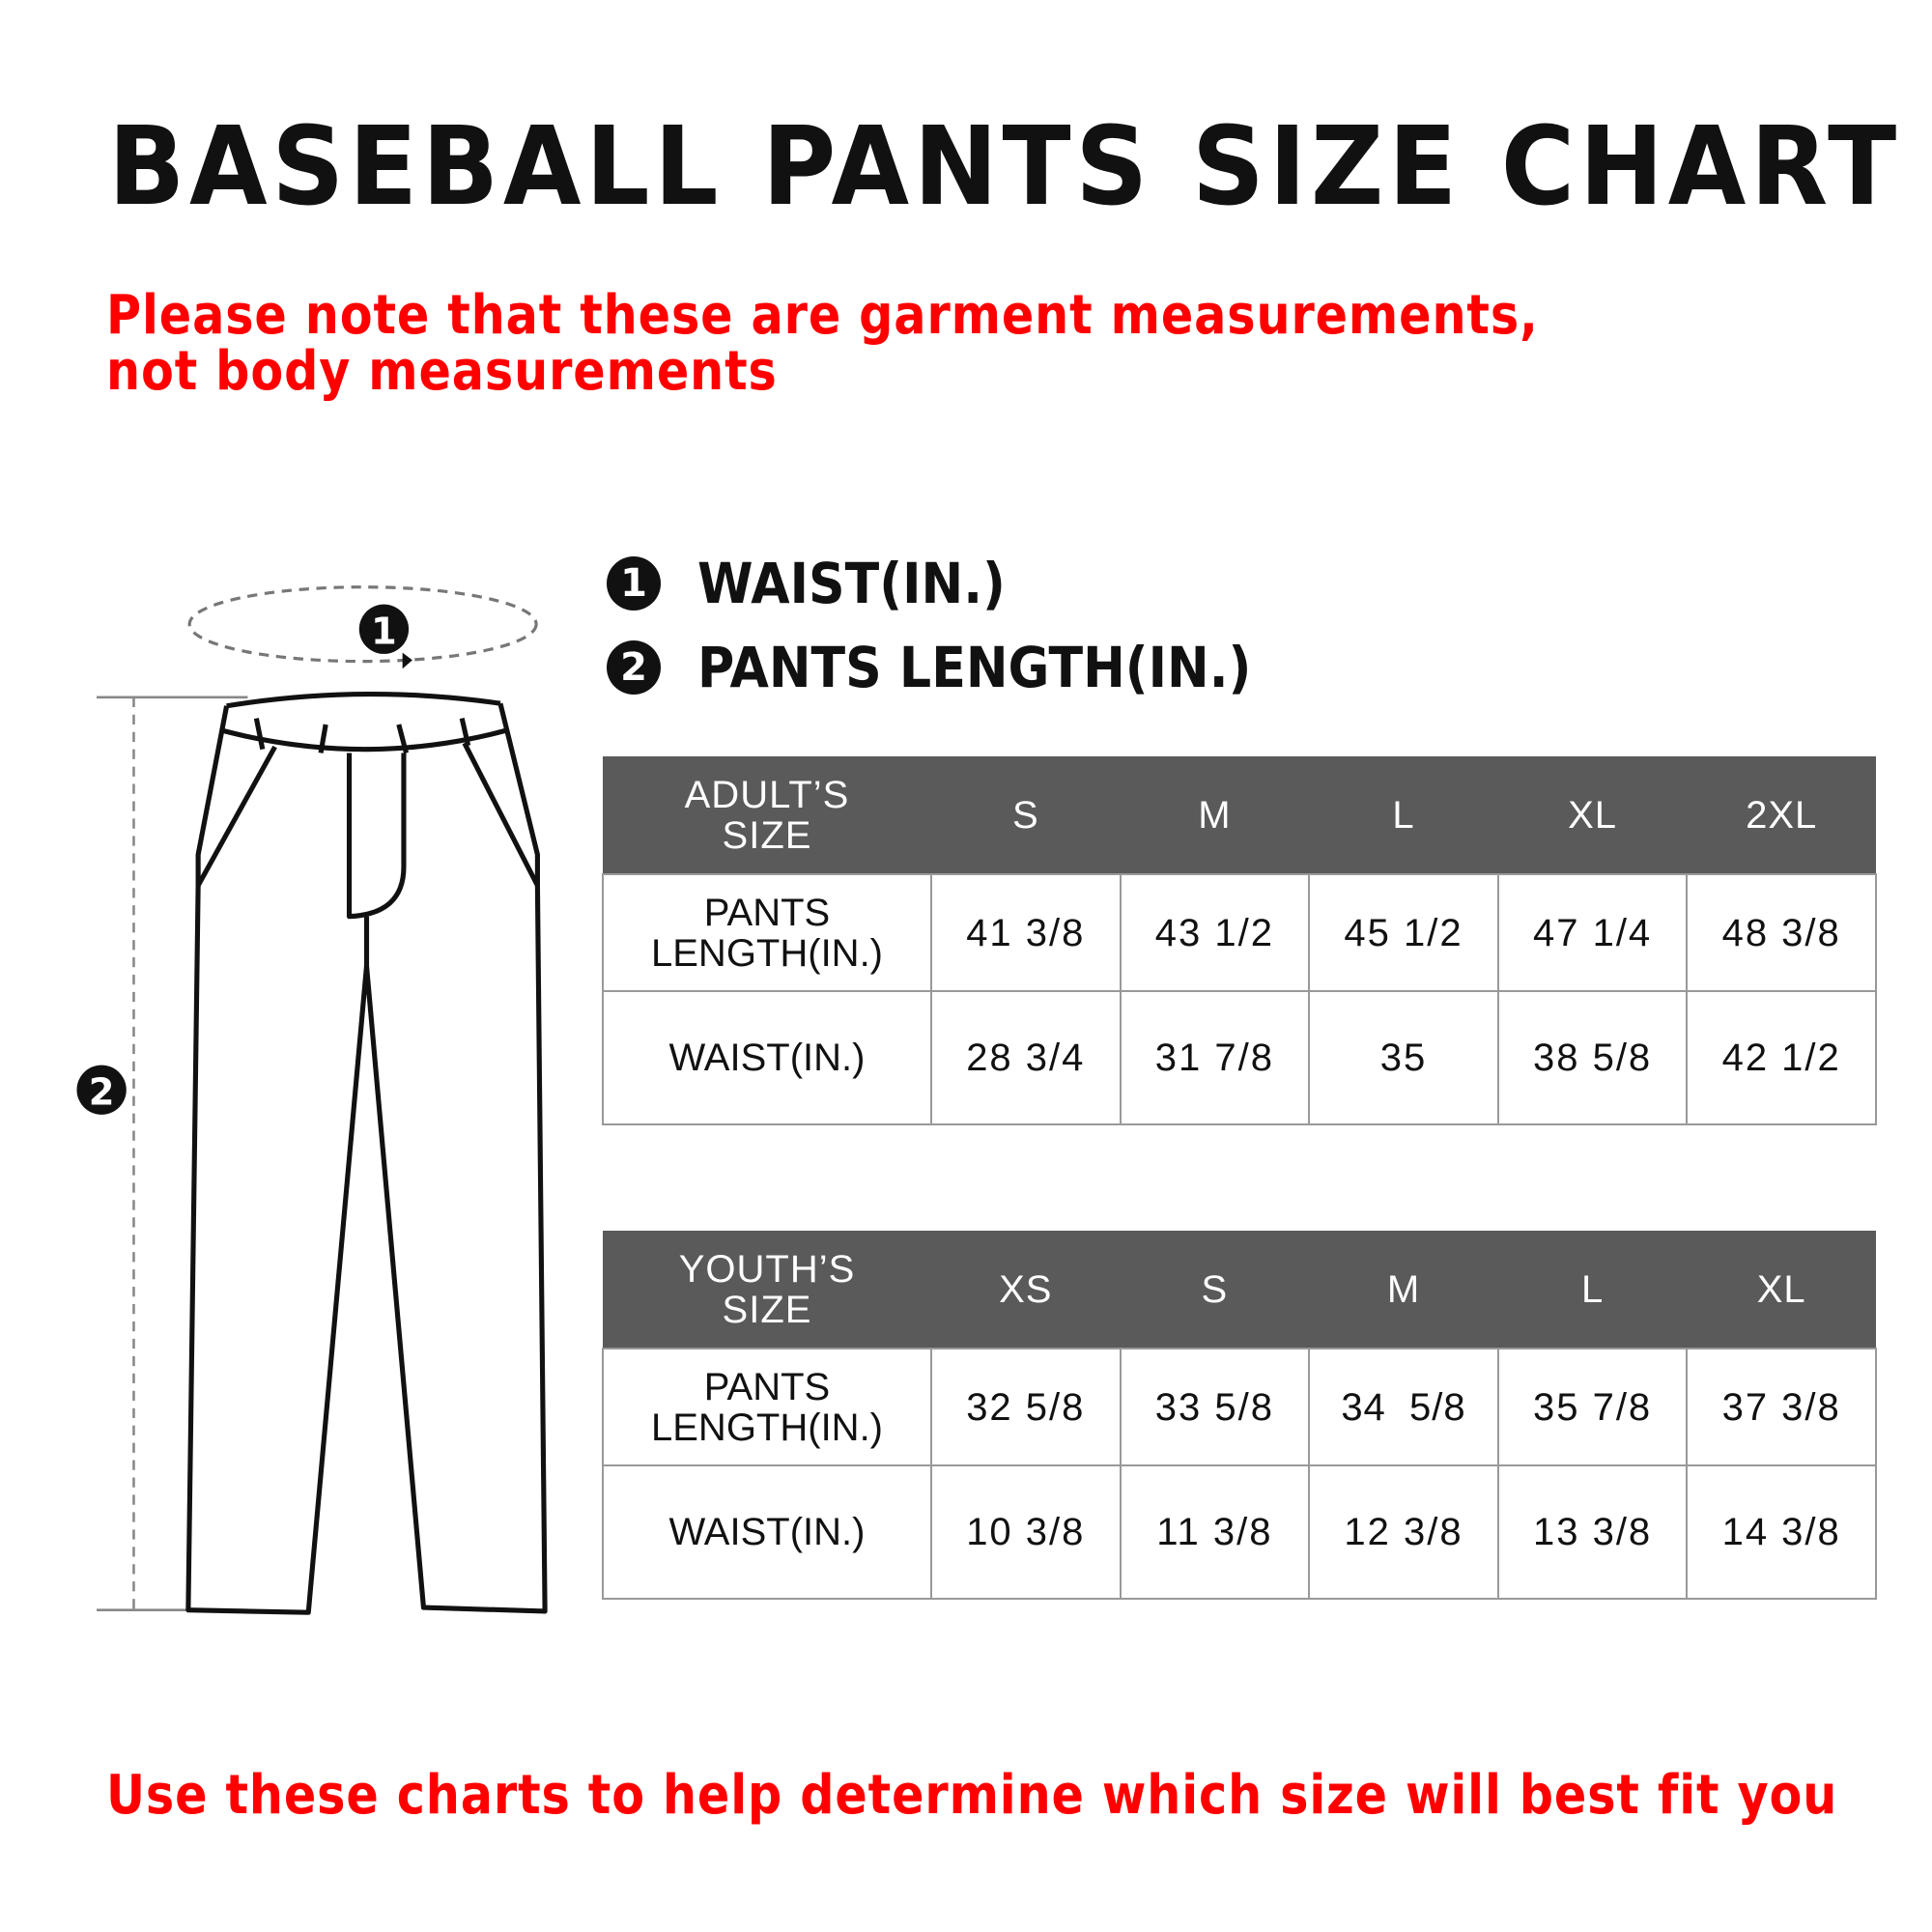 The height and width of the screenshot is (1932, 1932). I want to click on legend-waist: 1 WAIST(IN.), so click(823, 583).